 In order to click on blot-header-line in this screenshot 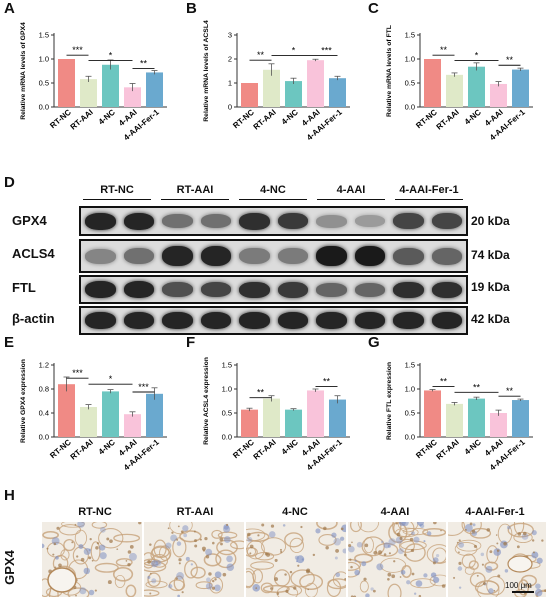, I will do `click(117, 199)`.